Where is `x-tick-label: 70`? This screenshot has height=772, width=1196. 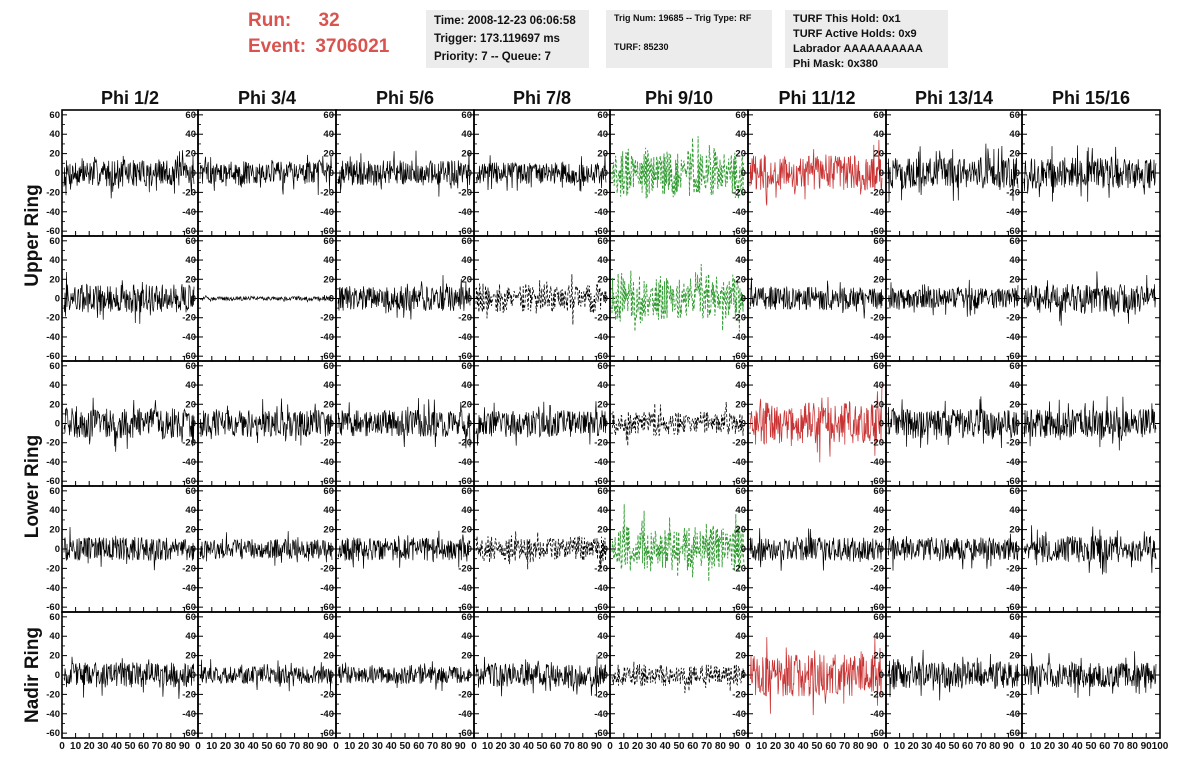 x-tick-label: 70 is located at coordinates (433, 746).